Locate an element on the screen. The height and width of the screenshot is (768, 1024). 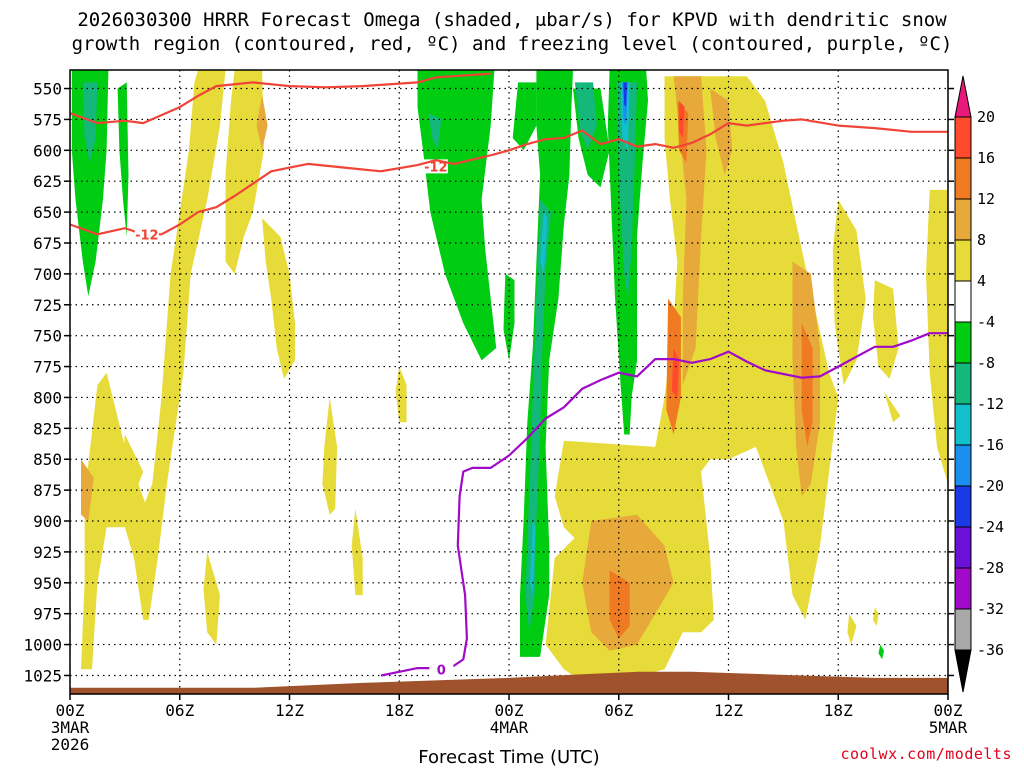
ytick-label-825: 825 is located at coordinates (47, 428).